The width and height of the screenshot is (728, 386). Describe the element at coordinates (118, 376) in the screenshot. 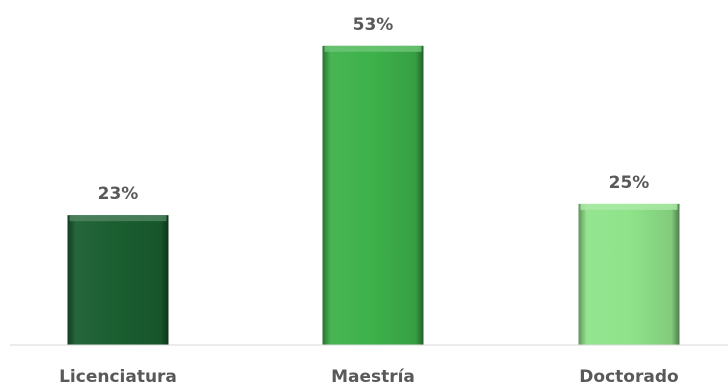

I see `x-tick-label-licenciatura: Licenciatura` at that location.